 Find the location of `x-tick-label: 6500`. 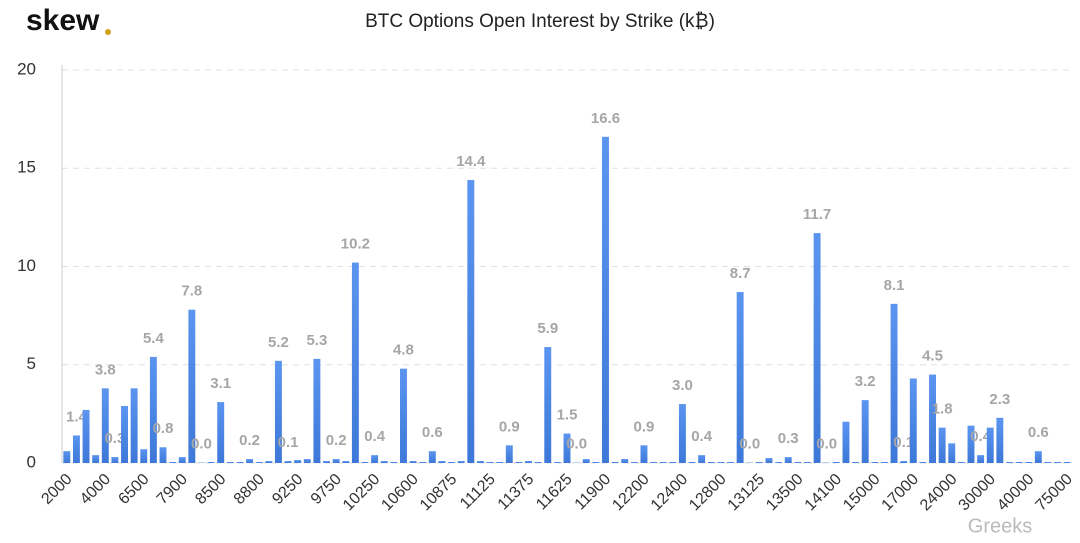

x-tick-label: 6500 is located at coordinates (133, 489).